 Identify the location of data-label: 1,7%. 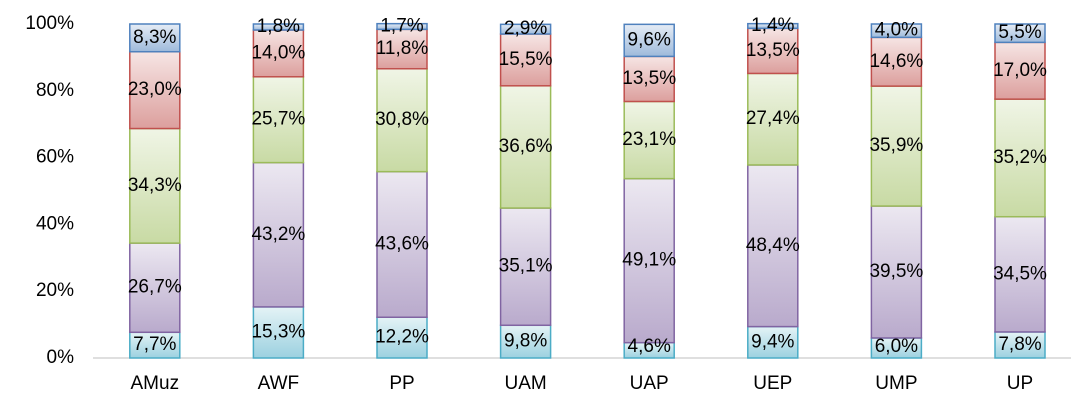
(401, 26).